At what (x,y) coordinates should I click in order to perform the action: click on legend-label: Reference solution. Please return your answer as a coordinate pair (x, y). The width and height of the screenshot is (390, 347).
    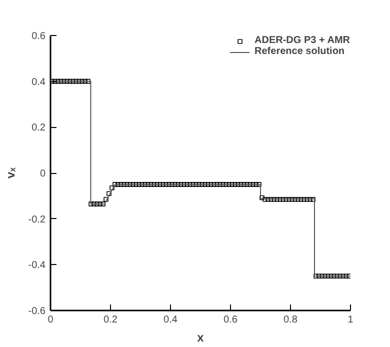
    Looking at the image, I should click on (299, 51).